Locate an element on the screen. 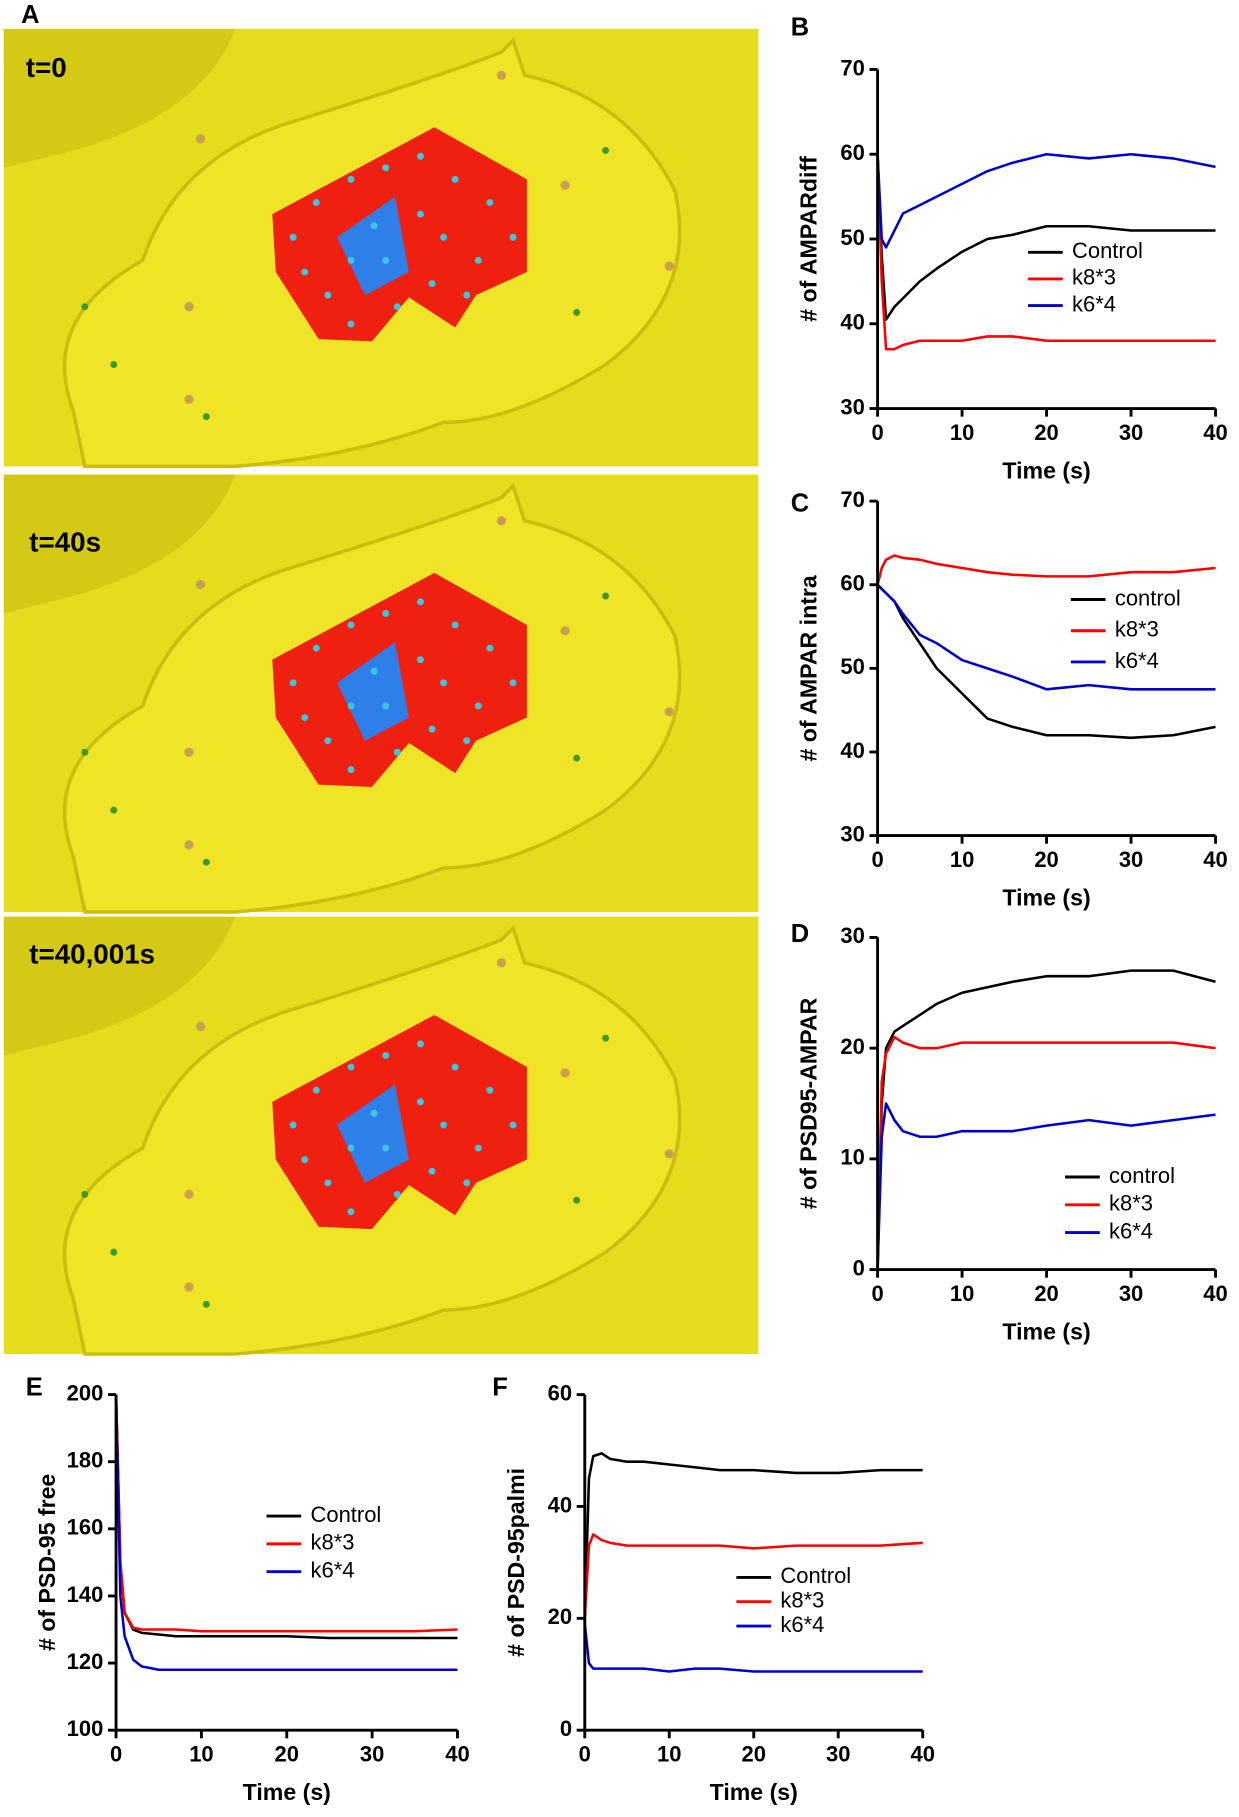 The height and width of the screenshot is (1817, 1239). y-tick-label: 100 is located at coordinates (85, 1728).